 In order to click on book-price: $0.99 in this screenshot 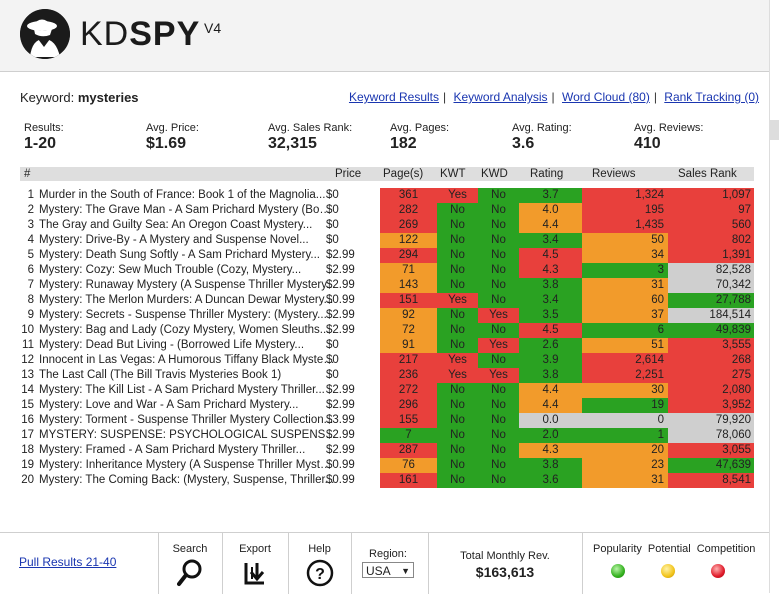, I will do `click(340, 480)`.